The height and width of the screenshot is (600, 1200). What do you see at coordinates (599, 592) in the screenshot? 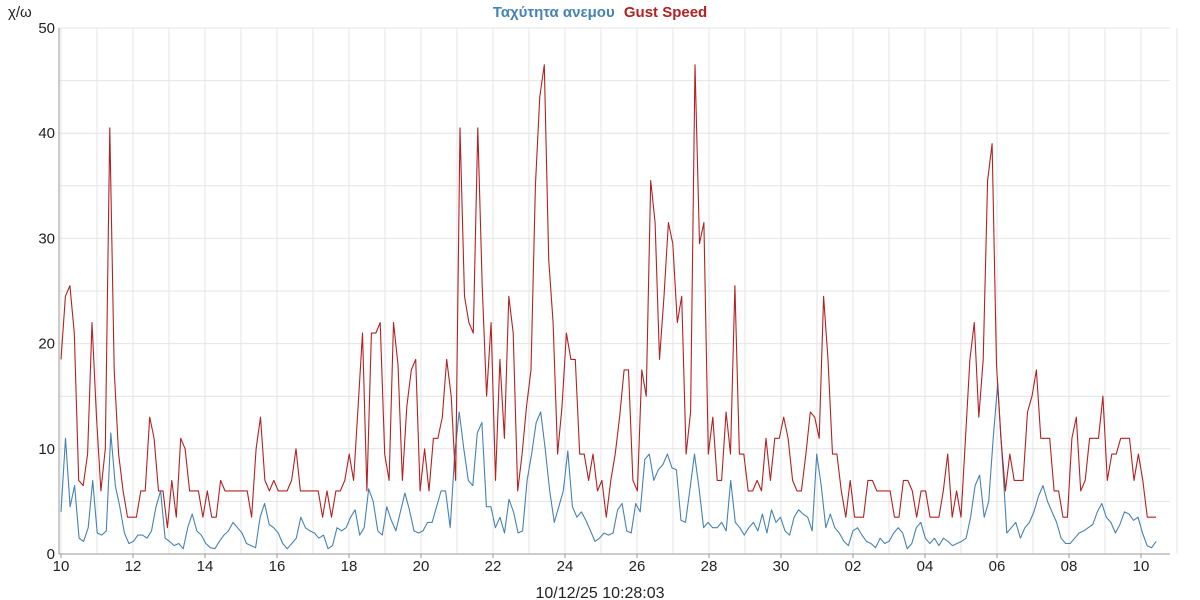
I see `timestamp-footer: 10/12/25 10:28:03` at bounding box center [599, 592].